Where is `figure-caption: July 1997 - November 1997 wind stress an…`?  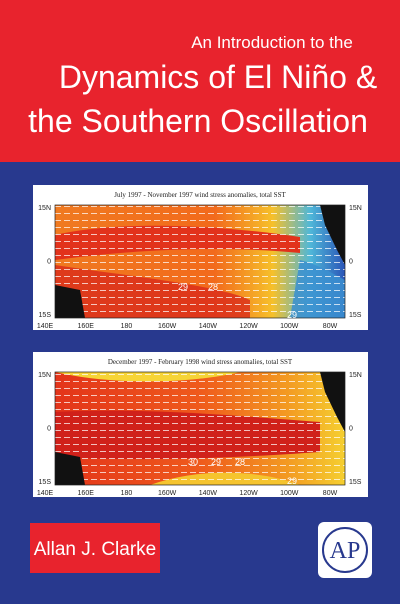
figure-caption: July 1997 - November 1997 wind stress an… is located at coordinates (200, 195).